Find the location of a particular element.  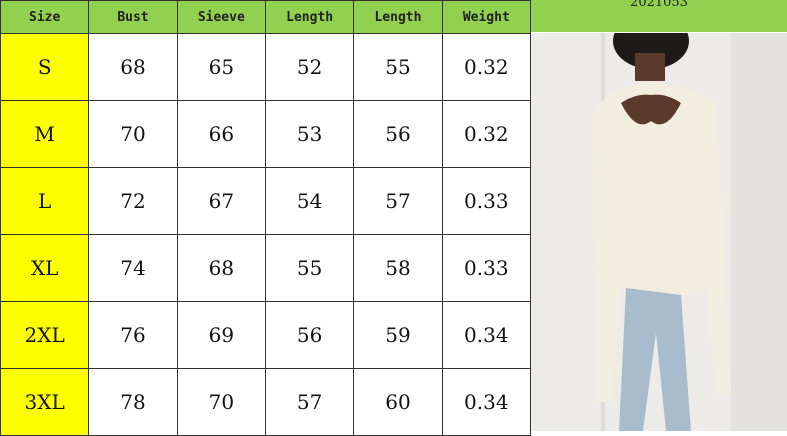

table-row: M 70 66 53 56 0.32 is located at coordinates (266, 134).